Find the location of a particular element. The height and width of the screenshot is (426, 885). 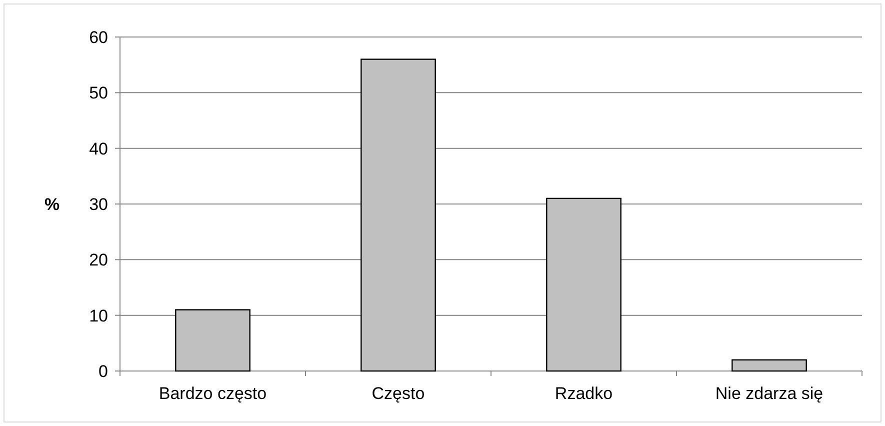

y-tick-label: 50 is located at coordinates (98, 93).